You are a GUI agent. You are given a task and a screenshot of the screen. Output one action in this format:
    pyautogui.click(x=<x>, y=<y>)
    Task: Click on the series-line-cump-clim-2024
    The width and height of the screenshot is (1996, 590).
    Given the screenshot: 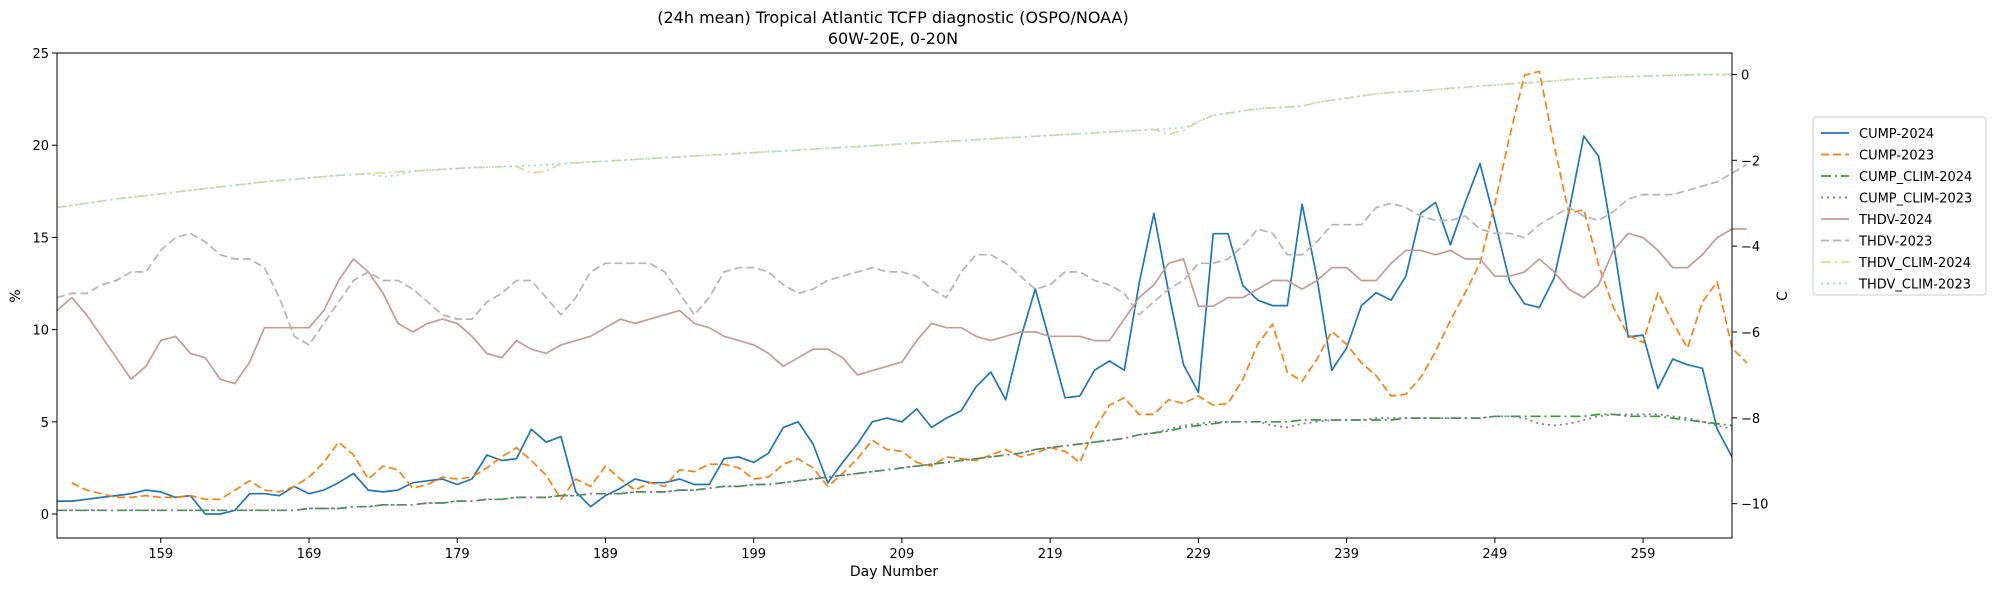 What is the action you would take?
    pyautogui.click(x=895, y=462)
    